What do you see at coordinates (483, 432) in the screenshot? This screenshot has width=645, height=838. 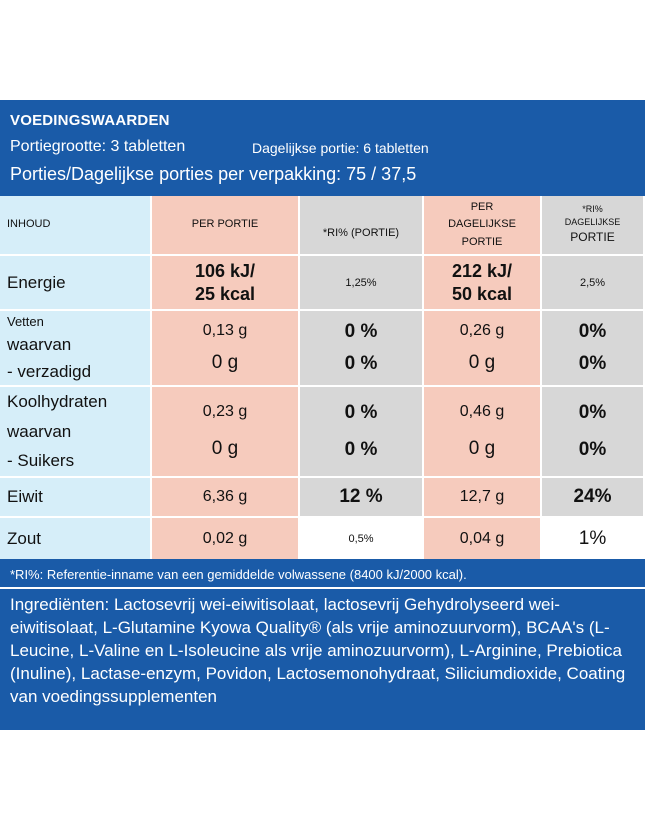 I see `carbs-daily-cell: 0,46 g 0 g` at bounding box center [483, 432].